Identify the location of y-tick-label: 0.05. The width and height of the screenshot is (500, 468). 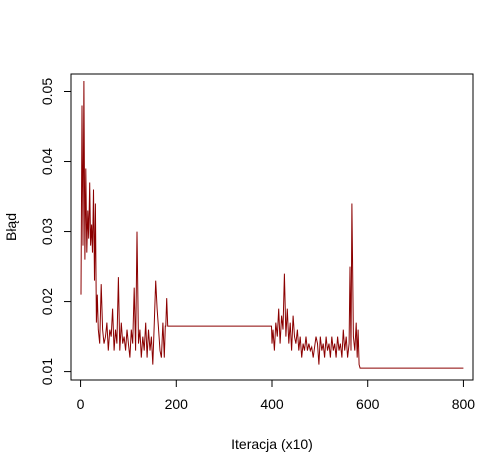
(47, 91).